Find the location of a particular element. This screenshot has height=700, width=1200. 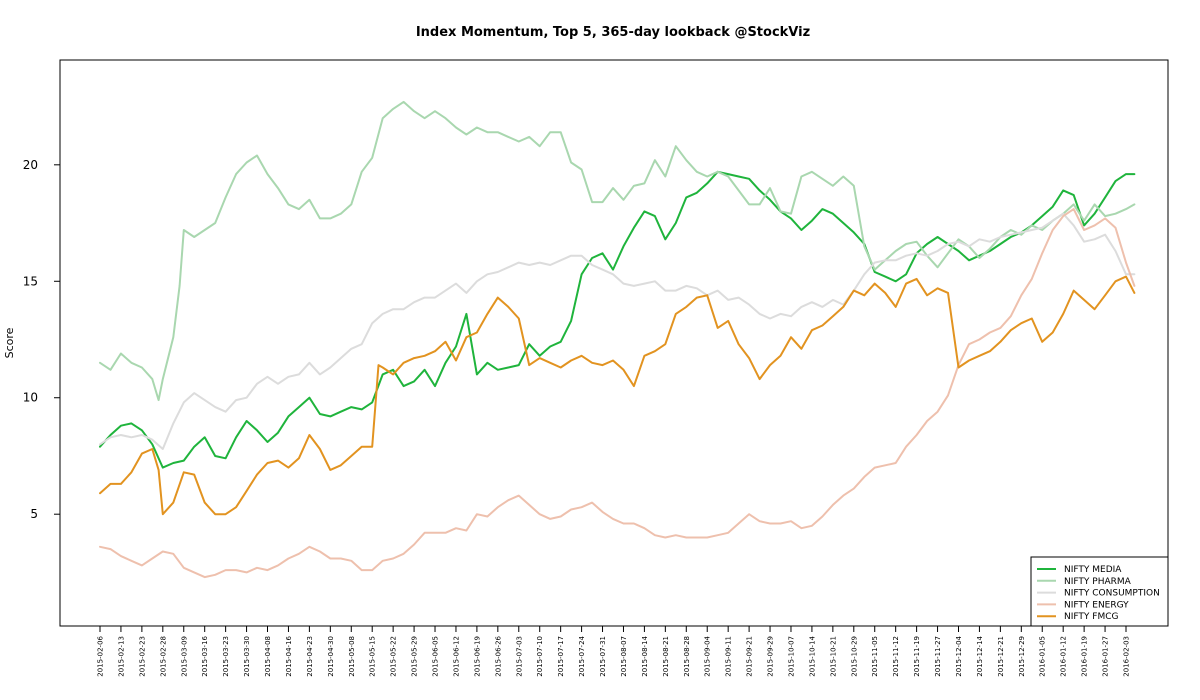

x-tick-label: 2015-10-14 is located at coordinates (812, 655).